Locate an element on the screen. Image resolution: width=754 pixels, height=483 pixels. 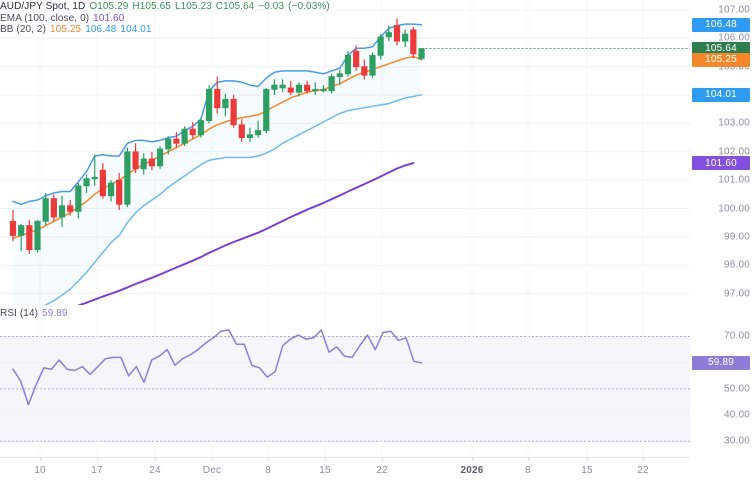
price-axis-tick: 97.00 is located at coordinates (736, 294).